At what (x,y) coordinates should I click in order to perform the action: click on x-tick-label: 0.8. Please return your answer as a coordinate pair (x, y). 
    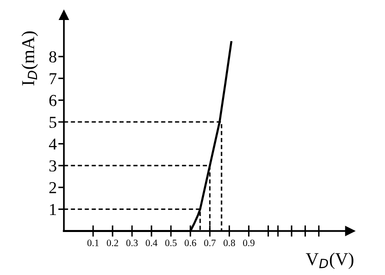
    Looking at the image, I should click on (230, 243).